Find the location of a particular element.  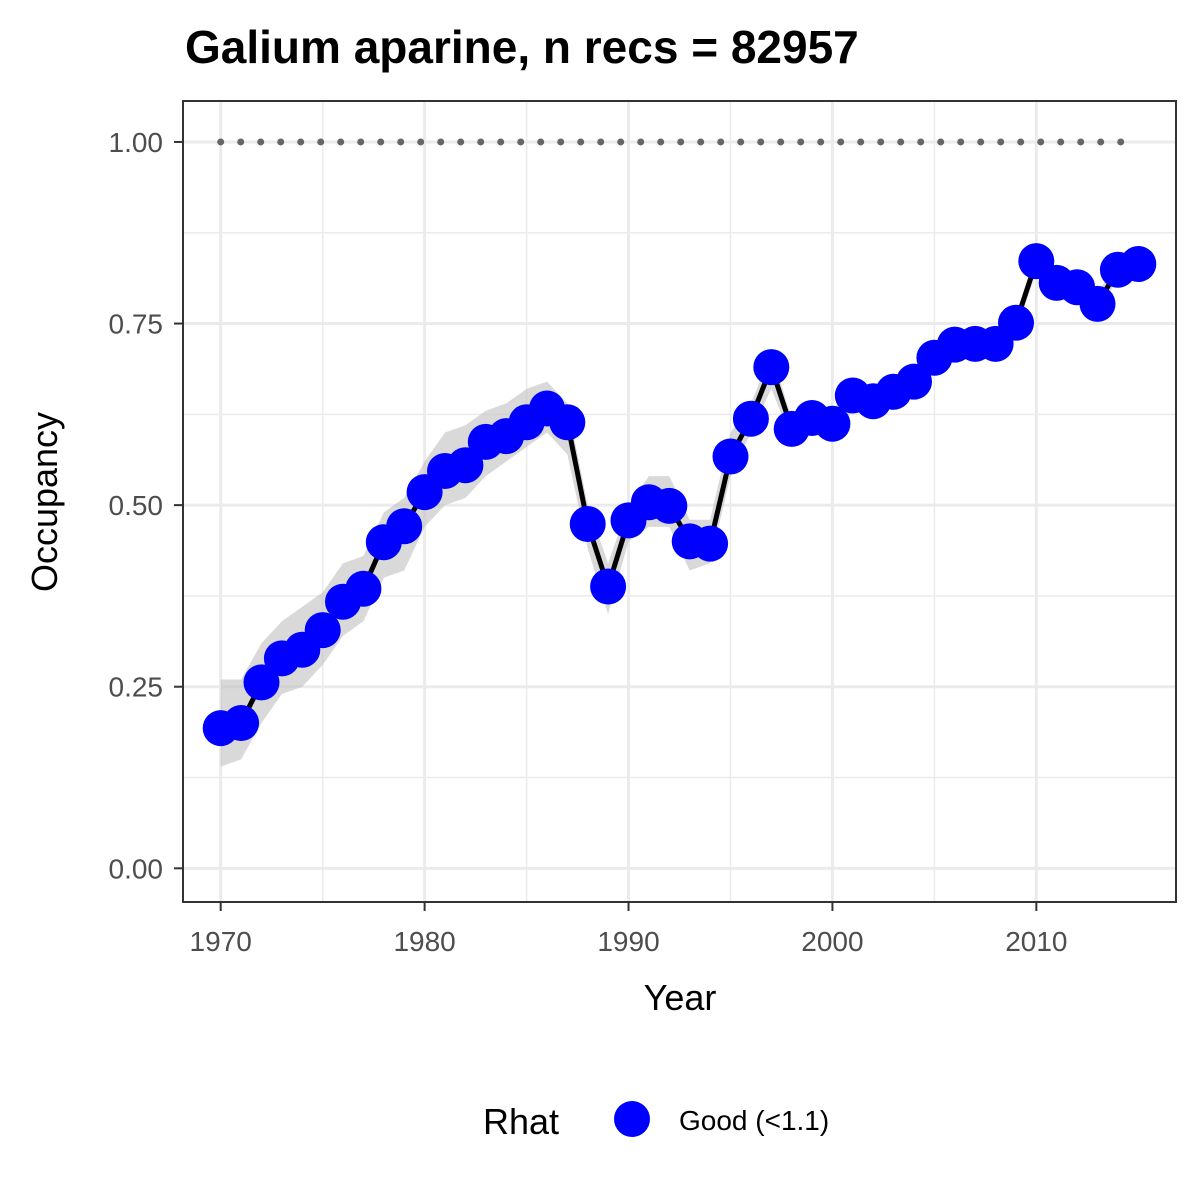

x-axis: 1970 1980 1990 2000 2010 is located at coordinates (628, 929).